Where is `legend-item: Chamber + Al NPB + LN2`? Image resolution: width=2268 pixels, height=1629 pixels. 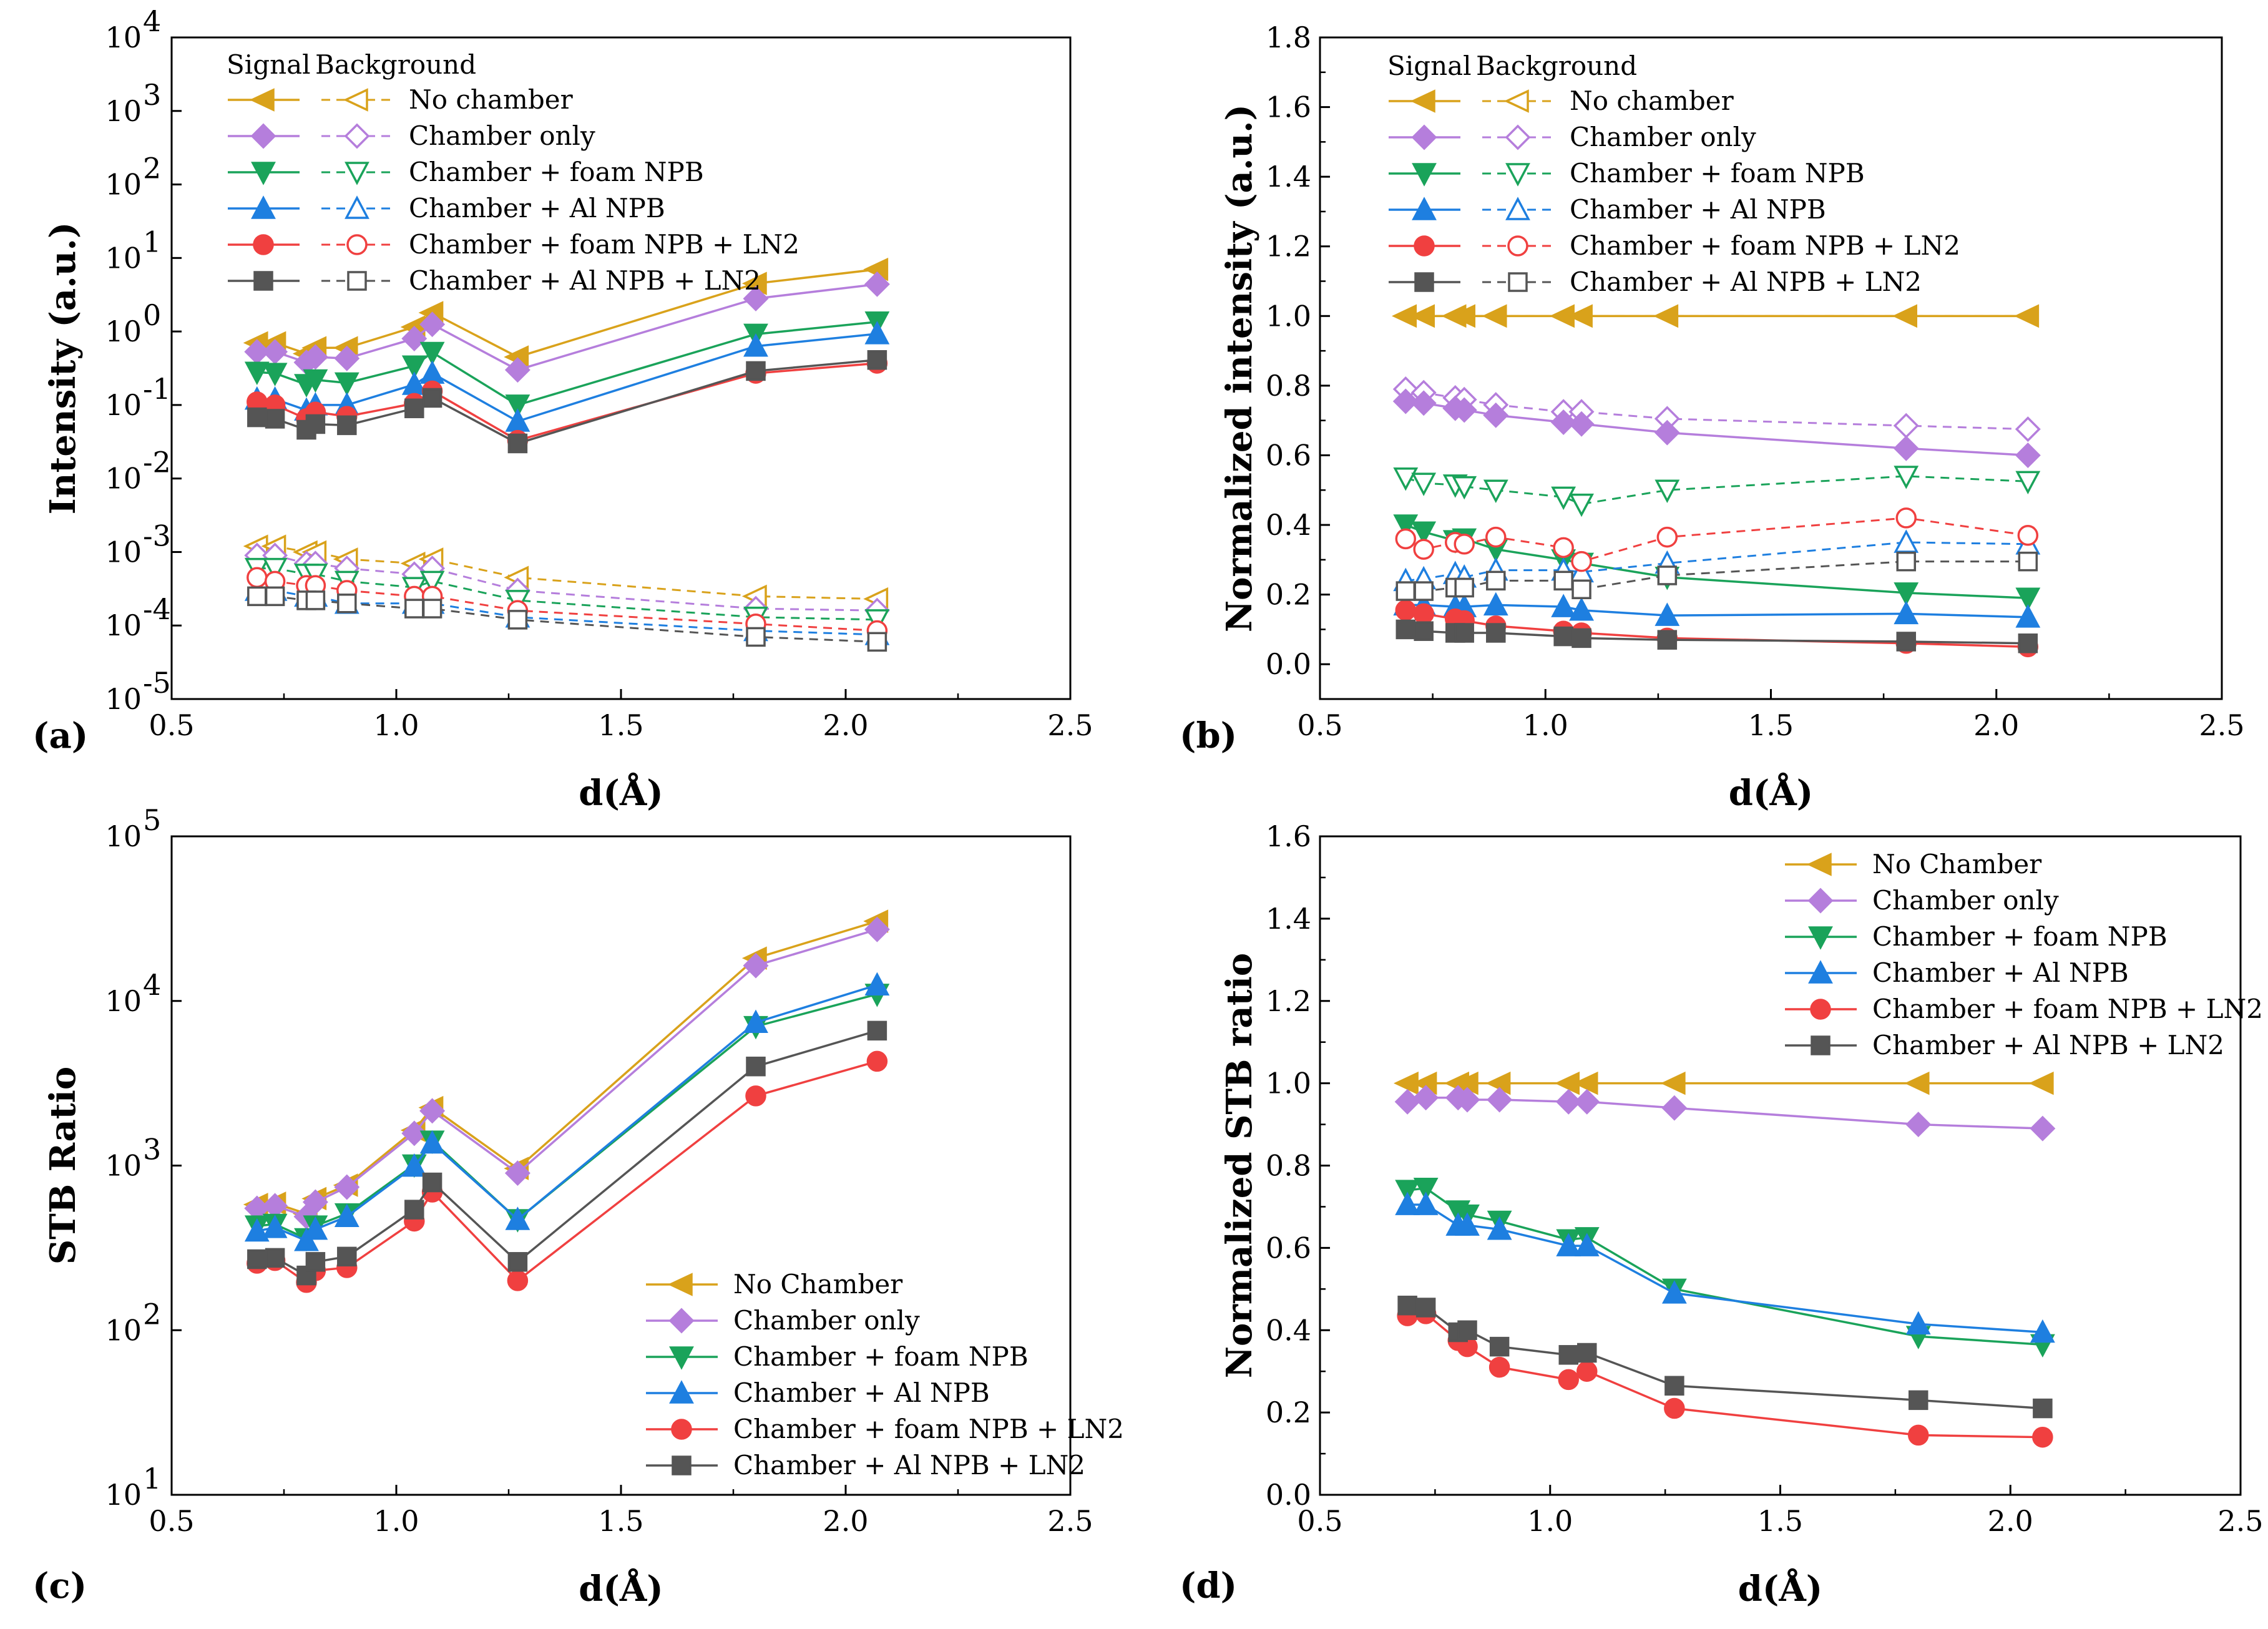 legend-item: Chamber + Al NPB + LN2 is located at coordinates (2005, 1045).